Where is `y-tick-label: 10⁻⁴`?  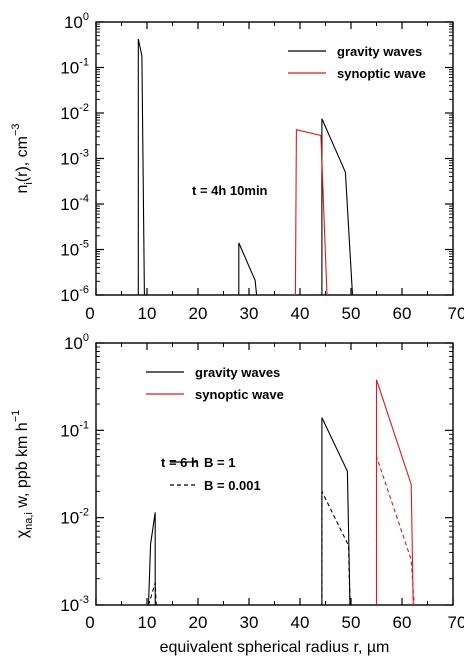 y-tick-label: 10⁻⁴ is located at coordinates (74, 203).